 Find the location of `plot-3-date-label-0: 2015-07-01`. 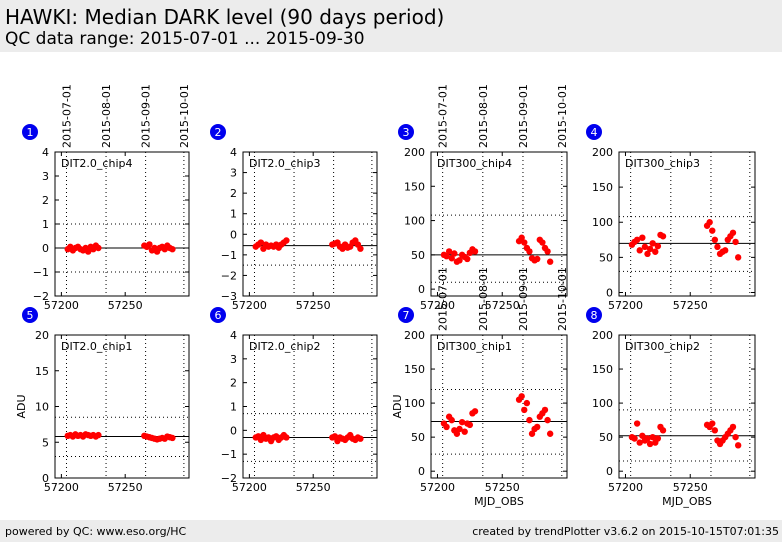

plot-3-date-label-0: 2015-07-01 is located at coordinates (443, 116).